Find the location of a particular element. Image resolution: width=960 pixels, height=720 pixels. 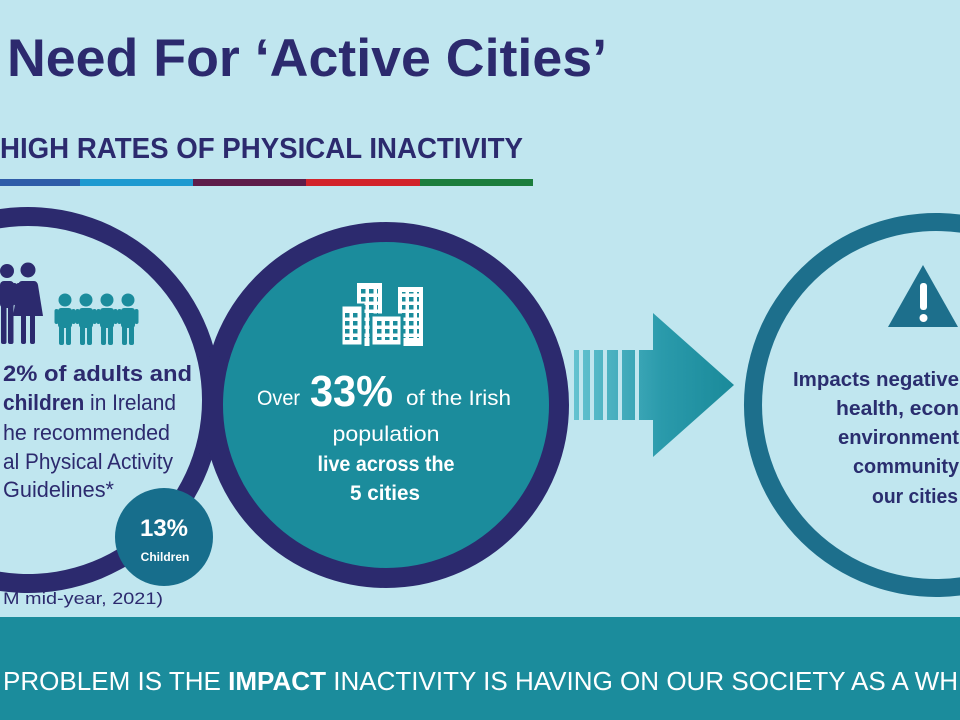

banner-text-start: PROBLEM IS THE is located at coordinates (115, 681).